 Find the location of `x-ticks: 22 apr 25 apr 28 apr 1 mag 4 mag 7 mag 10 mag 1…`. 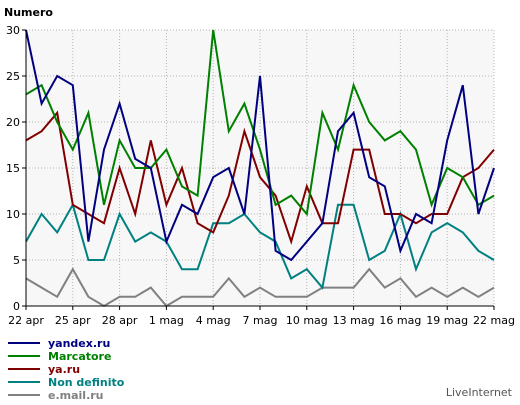

x-ticks: 22 apr 25 apr 28 apr 1 mag 4 mag 7 mag 10 mag 1… is located at coordinates (261, 316).